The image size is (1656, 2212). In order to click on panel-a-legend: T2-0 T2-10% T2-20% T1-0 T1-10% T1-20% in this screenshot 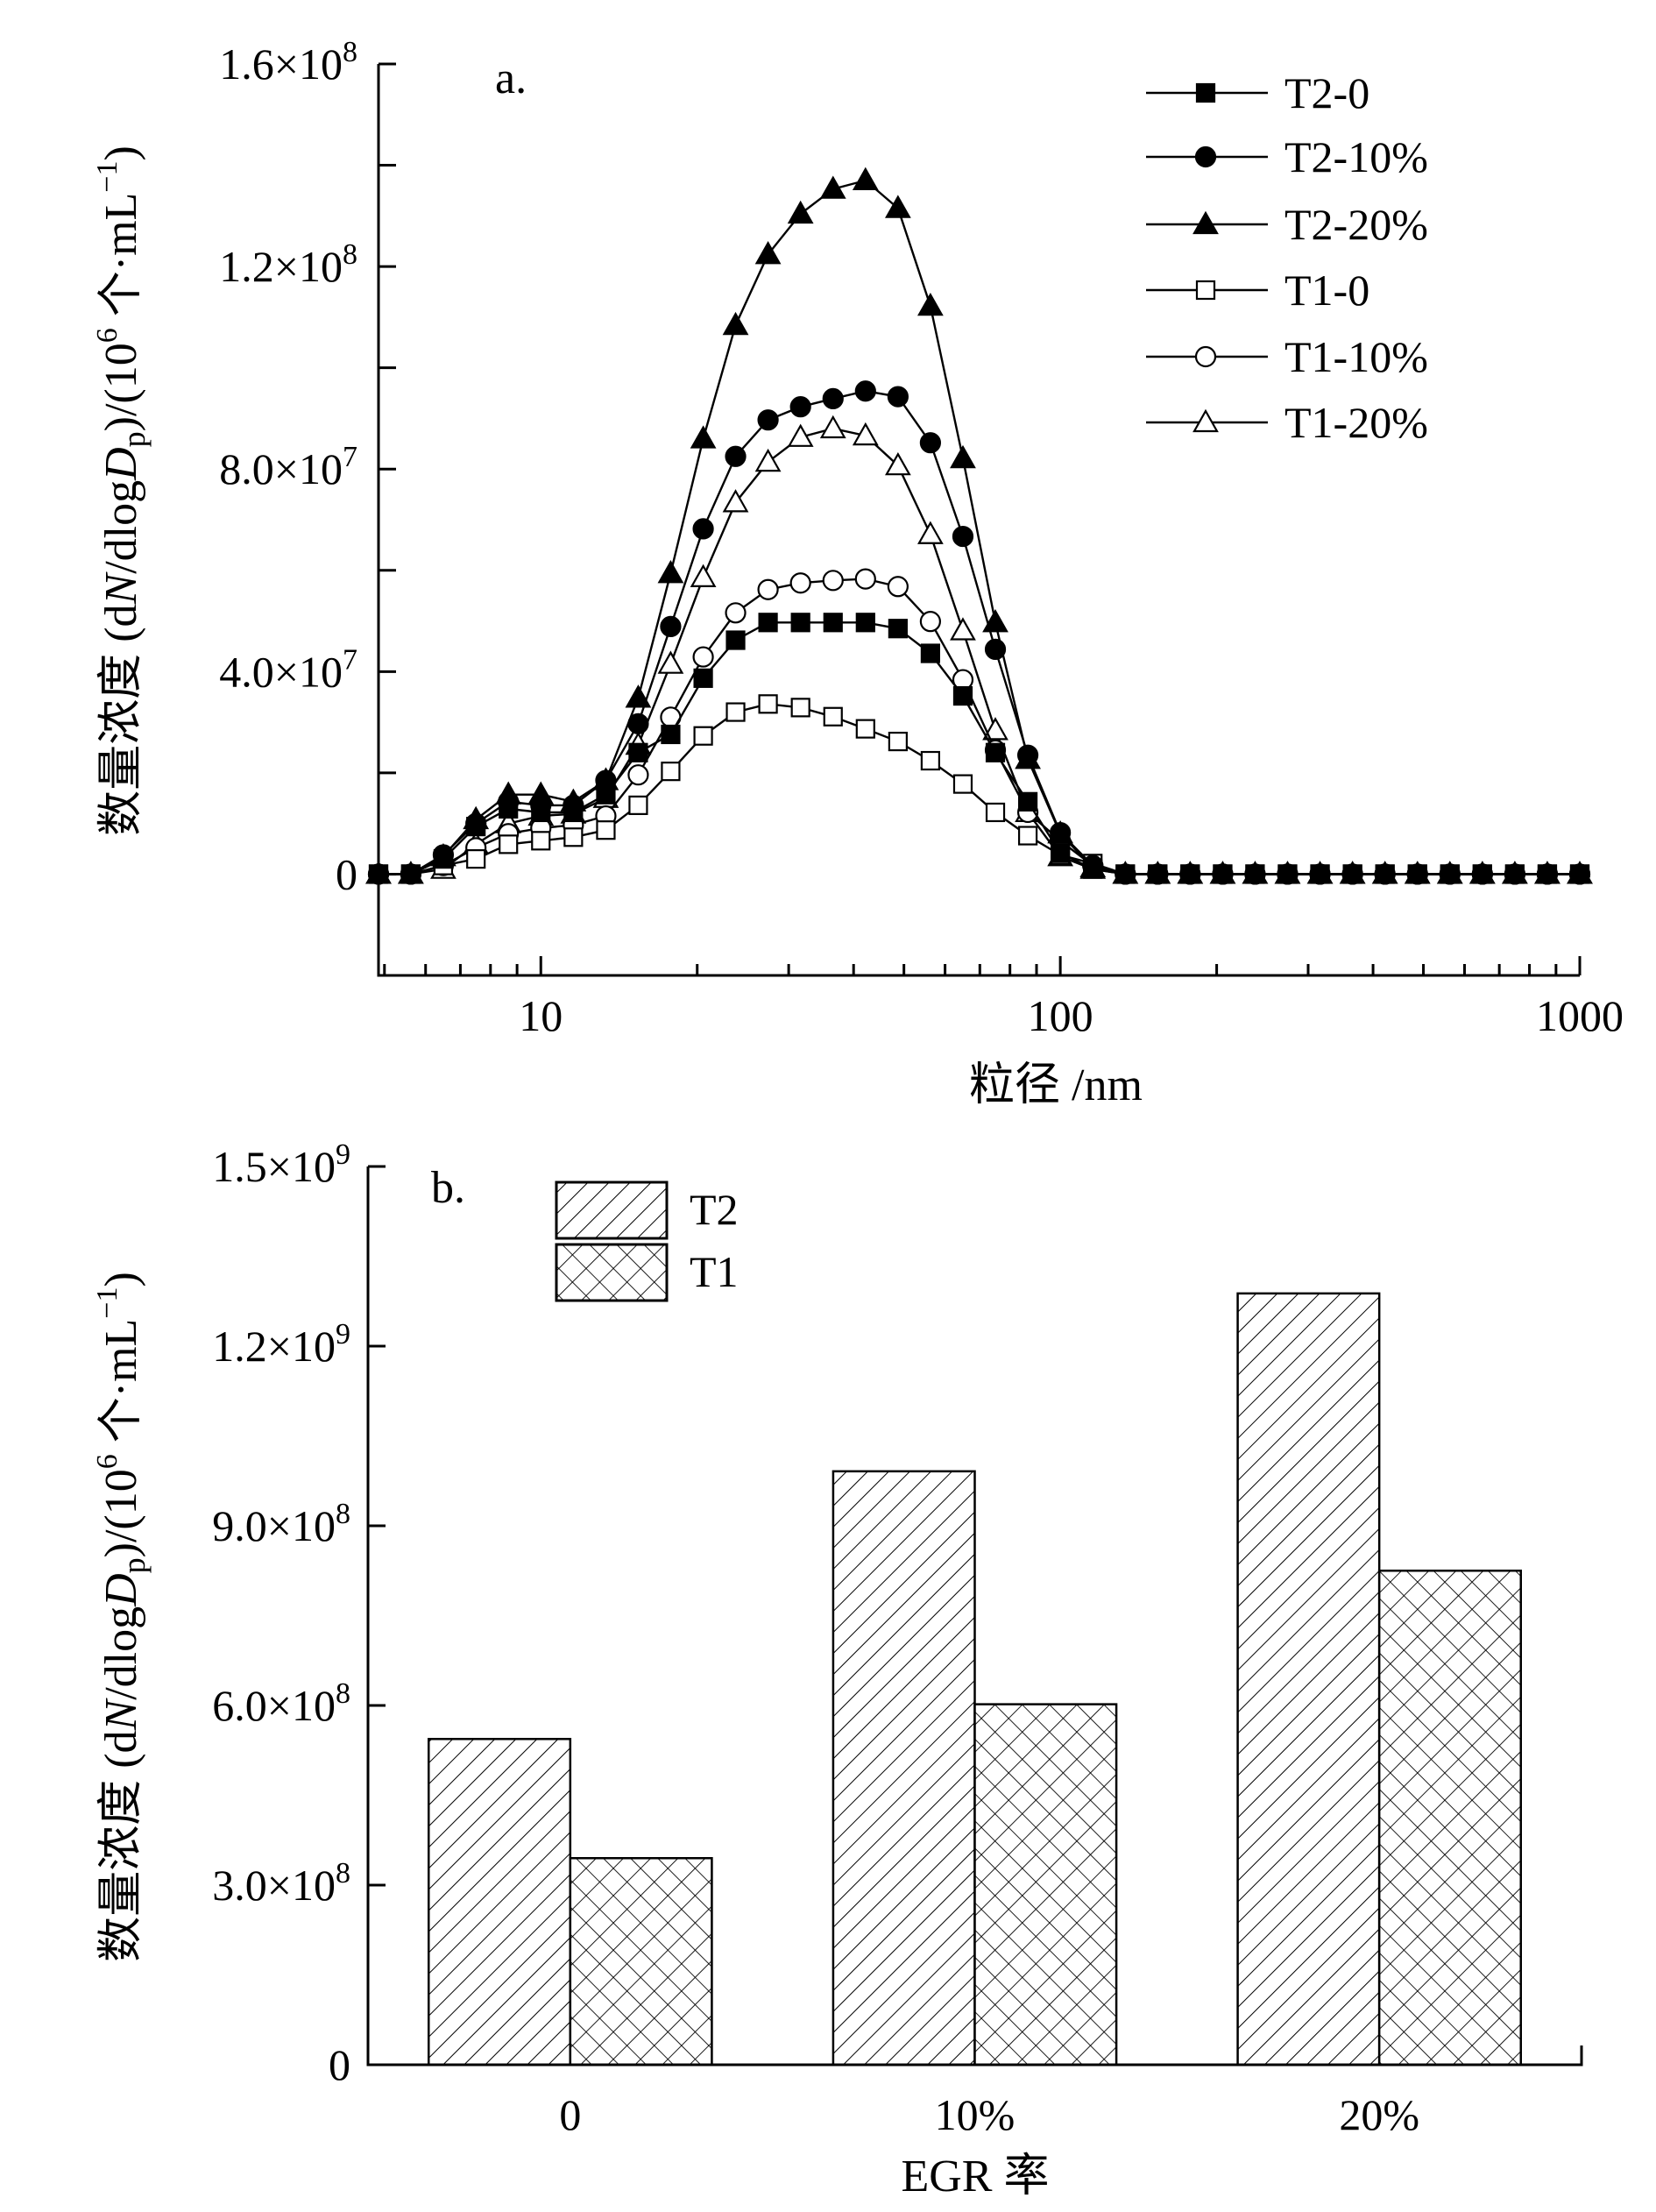, I will do `click(1287, 257)`.